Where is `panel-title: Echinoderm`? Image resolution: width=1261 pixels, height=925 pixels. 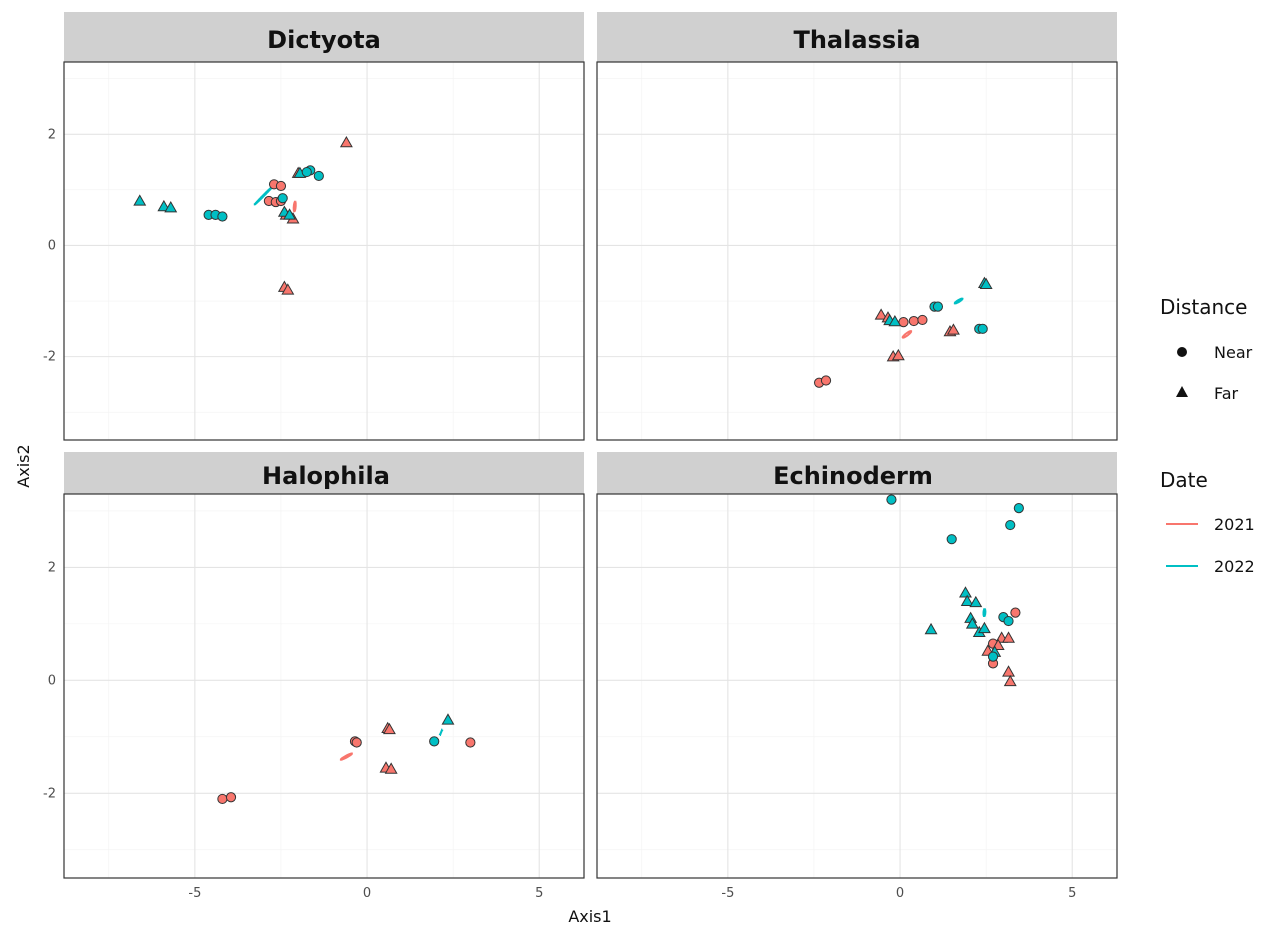 panel-title: Echinoderm is located at coordinates (853, 476).